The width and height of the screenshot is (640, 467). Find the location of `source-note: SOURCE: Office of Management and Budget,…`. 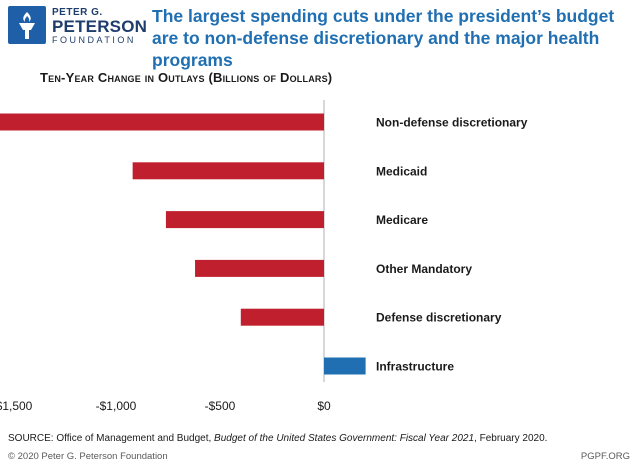

source-note: SOURCE: Office of Management and Budget,… is located at coordinates (318, 438).